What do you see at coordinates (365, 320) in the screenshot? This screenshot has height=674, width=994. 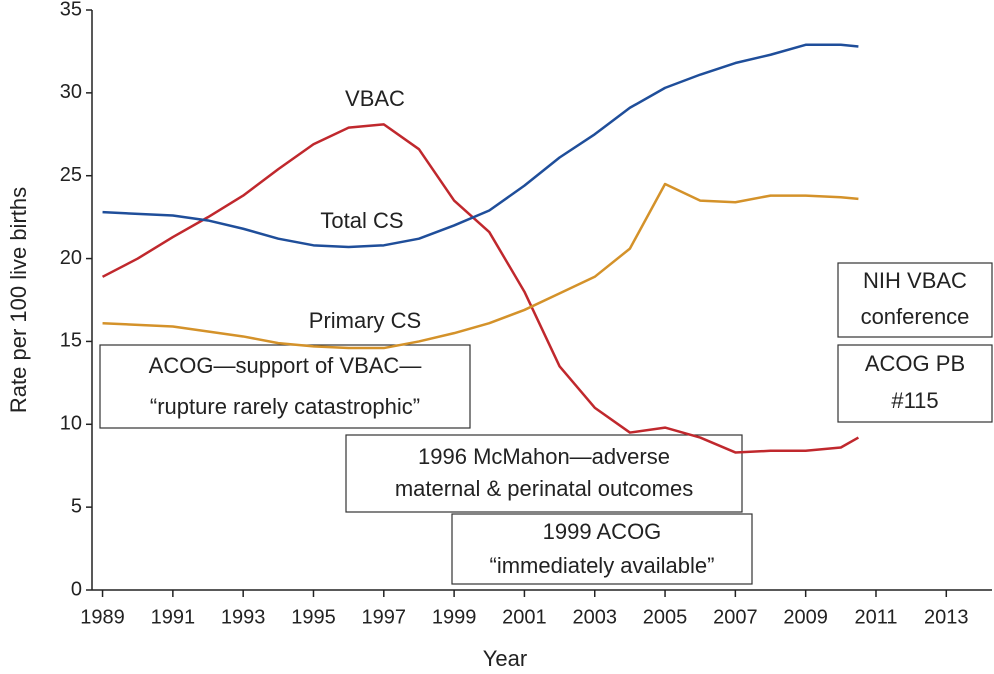 I see `series-label: Primary CS` at bounding box center [365, 320].